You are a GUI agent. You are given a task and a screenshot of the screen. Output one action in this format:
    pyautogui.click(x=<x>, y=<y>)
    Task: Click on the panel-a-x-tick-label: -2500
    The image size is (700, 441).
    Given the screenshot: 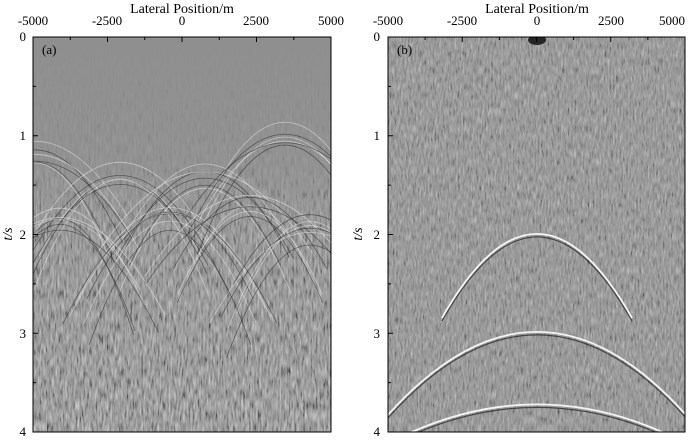 What is the action you would take?
    pyautogui.click(x=107, y=20)
    